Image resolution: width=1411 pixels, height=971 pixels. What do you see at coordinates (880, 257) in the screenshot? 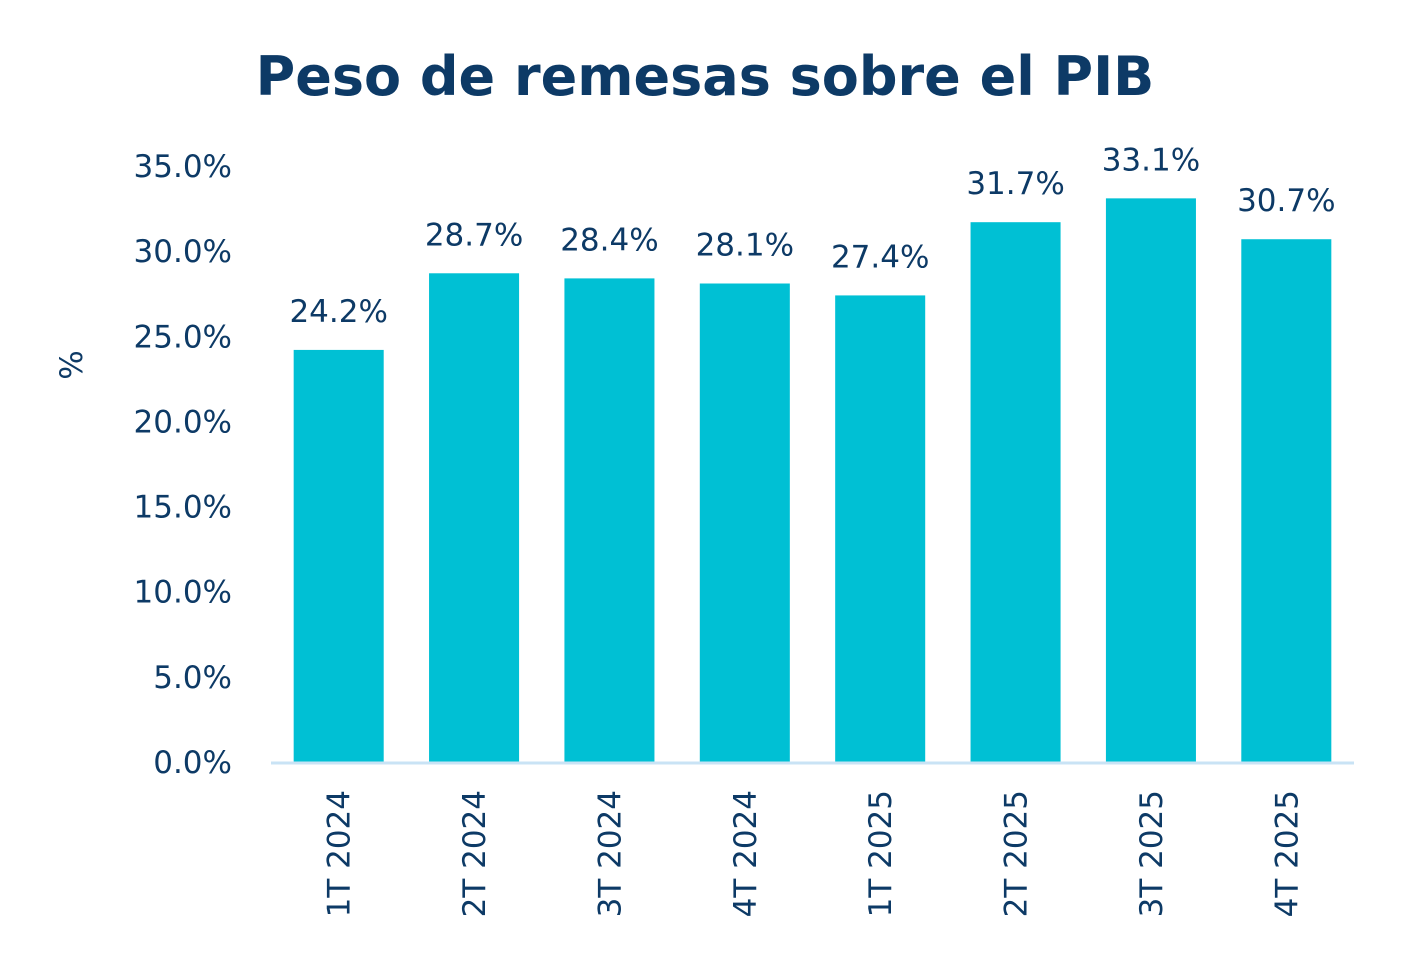
I see `bar-value-label: 27.4%` at bounding box center [880, 257].